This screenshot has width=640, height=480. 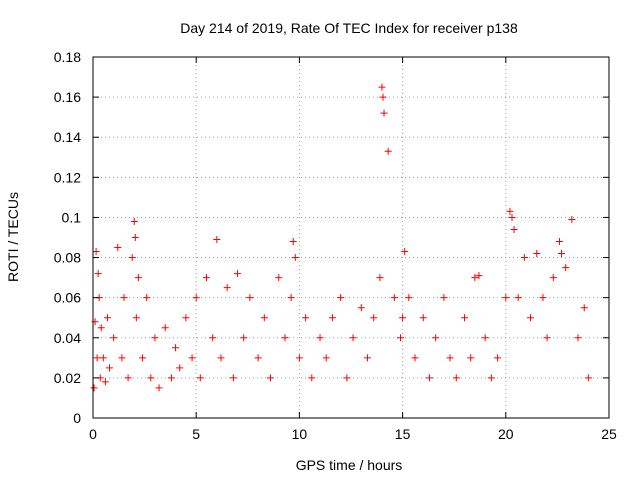 What do you see at coordinates (506, 434) in the screenshot?
I see `x-tick-label: 20` at bounding box center [506, 434].